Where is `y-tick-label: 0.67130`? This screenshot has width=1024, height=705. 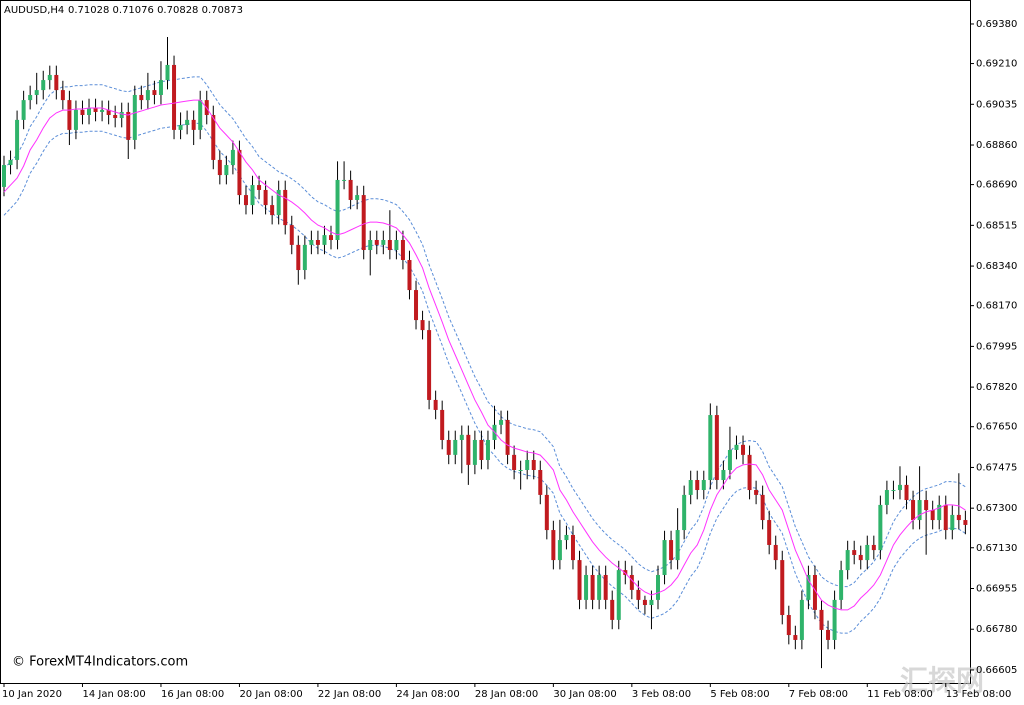
y-tick-label: 0.67130 is located at coordinates (996, 548).